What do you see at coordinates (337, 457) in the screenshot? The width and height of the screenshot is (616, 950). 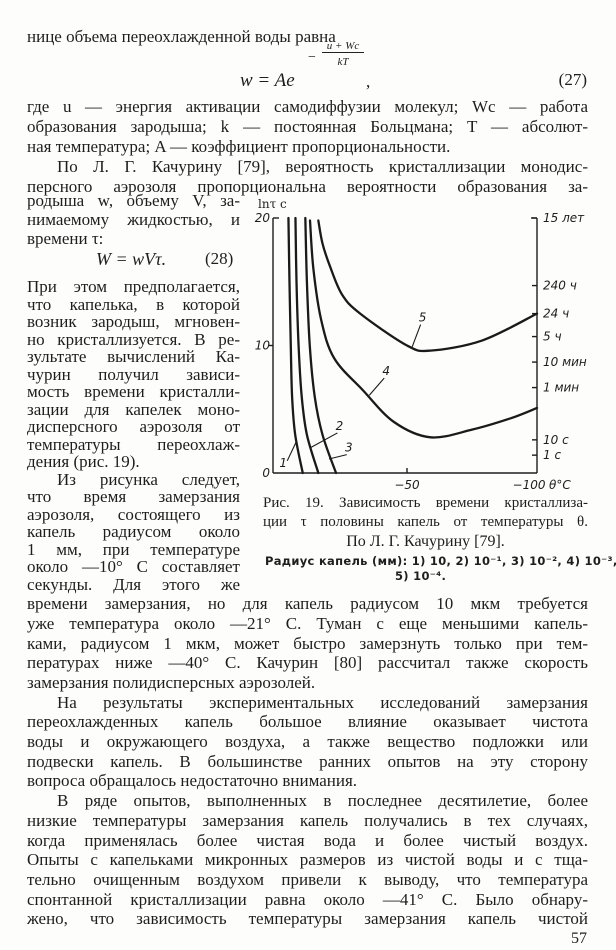 I see `series-3-leader` at bounding box center [337, 457].